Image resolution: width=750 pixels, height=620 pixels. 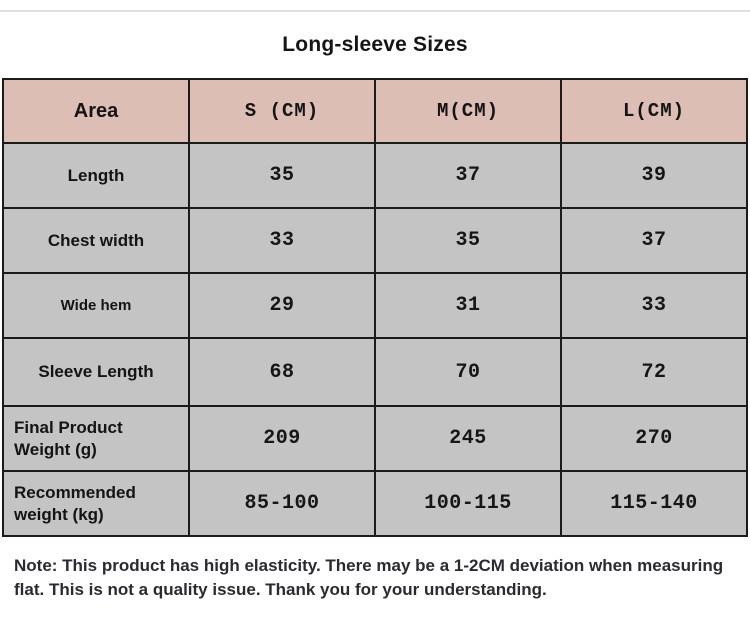 I want to click on table-row-wide-hem: Wide hem 29 31 33, so click(x=375, y=305).